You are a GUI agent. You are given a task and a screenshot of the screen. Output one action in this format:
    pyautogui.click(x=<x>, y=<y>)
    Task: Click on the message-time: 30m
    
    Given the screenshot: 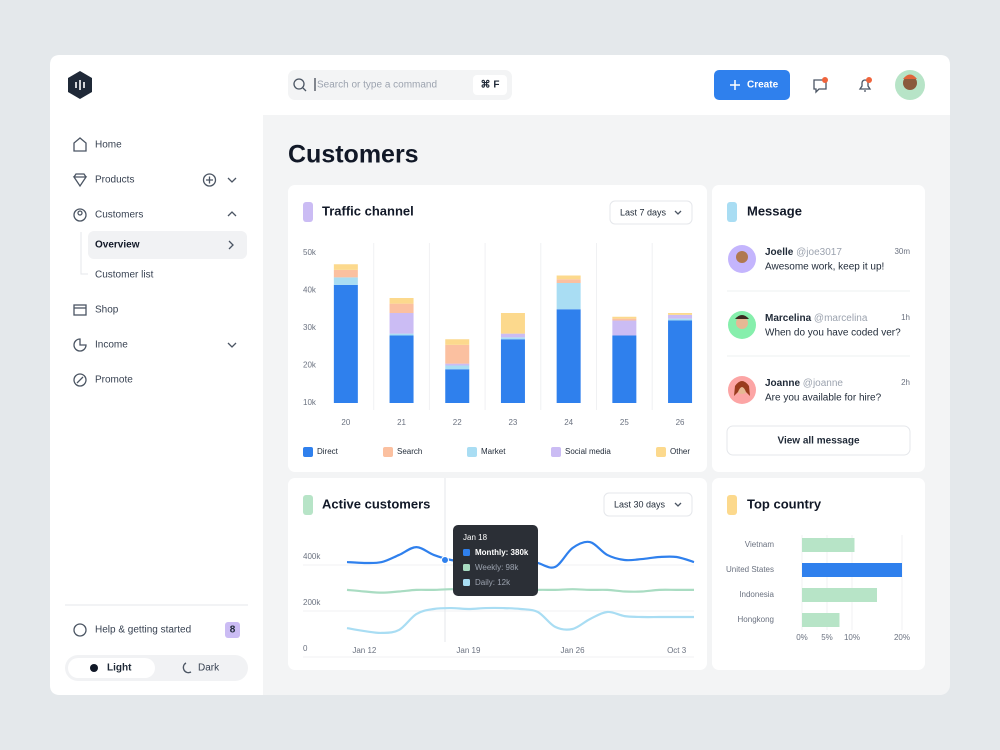 What is the action you would take?
    pyautogui.click(x=902, y=251)
    